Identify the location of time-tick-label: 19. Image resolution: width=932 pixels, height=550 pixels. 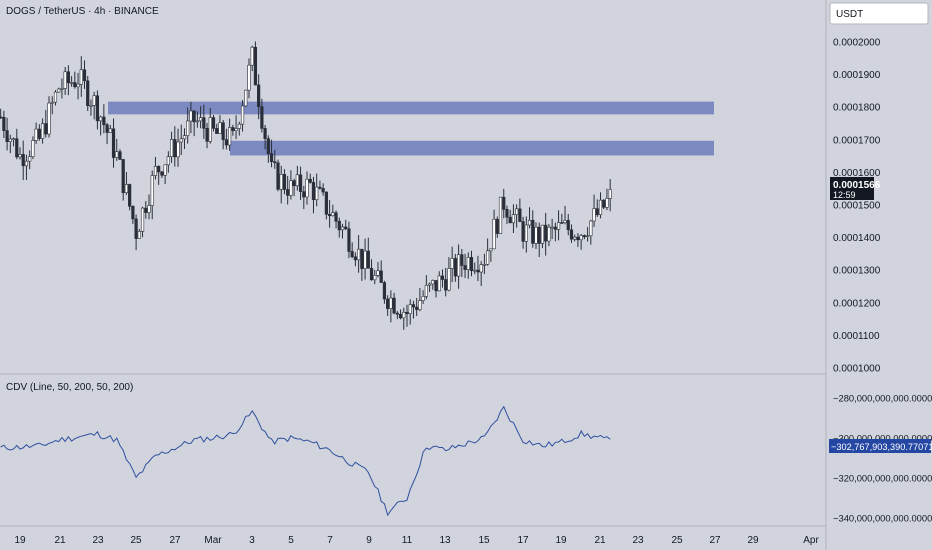
(20, 540).